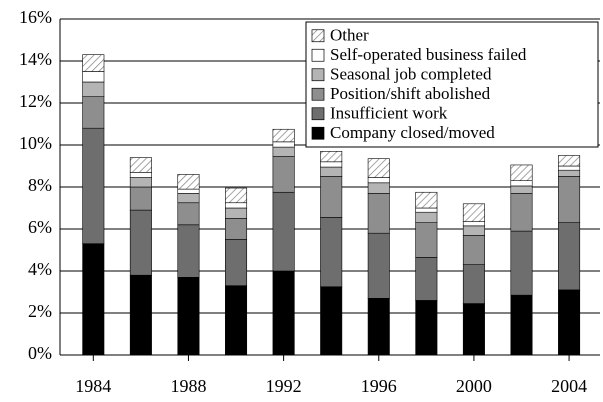 The image size is (603, 402). What do you see at coordinates (40, 353) in the screenshot?
I see `y-tick-label: 0%` at bounding box center [40, 353].